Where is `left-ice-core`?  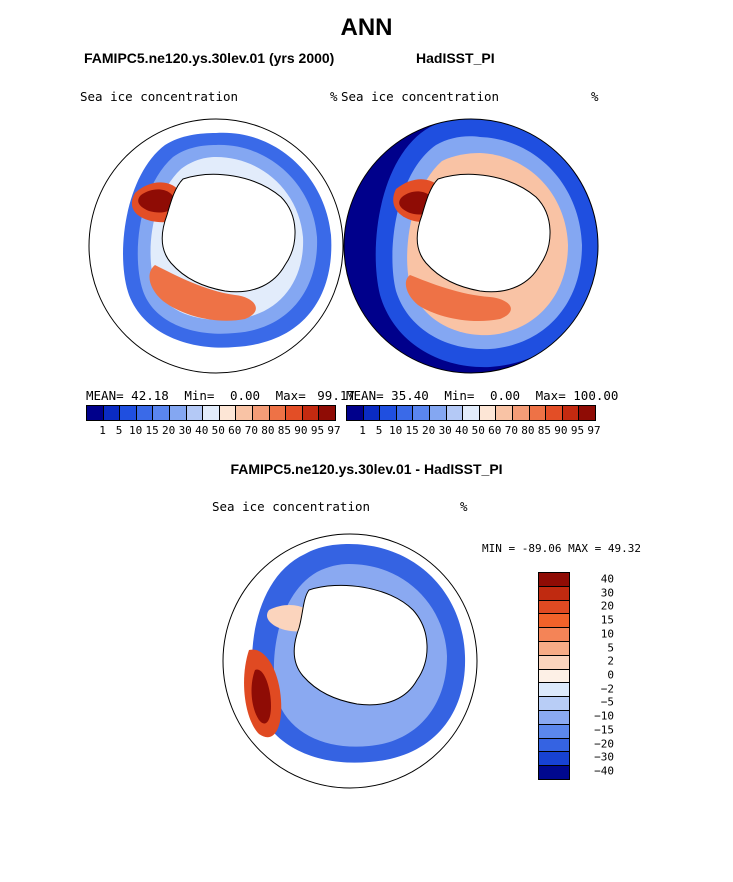
left-ice-core is located at coordinates (156, 201).